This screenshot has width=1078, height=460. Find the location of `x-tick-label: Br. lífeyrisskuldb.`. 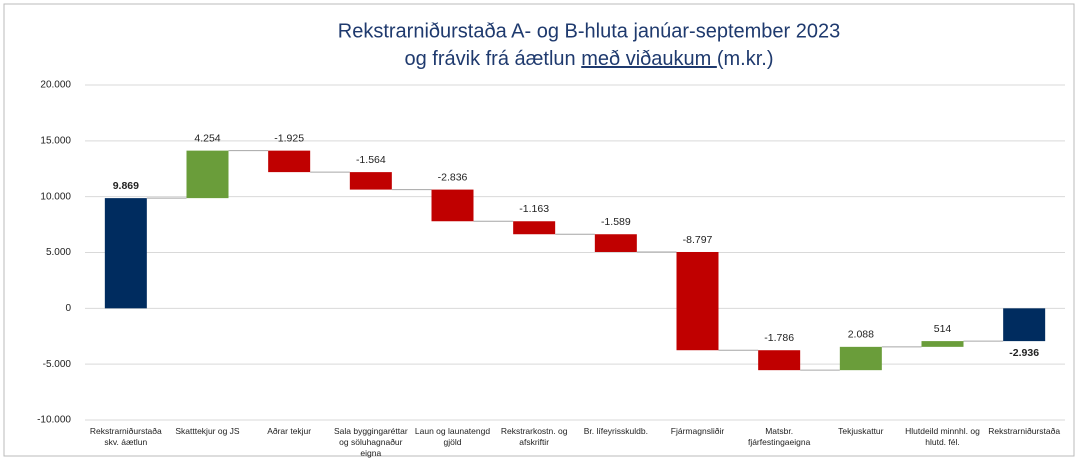

x-tick-label: Br. lífeyrisskuldb. is located at coordinates (615, 431).